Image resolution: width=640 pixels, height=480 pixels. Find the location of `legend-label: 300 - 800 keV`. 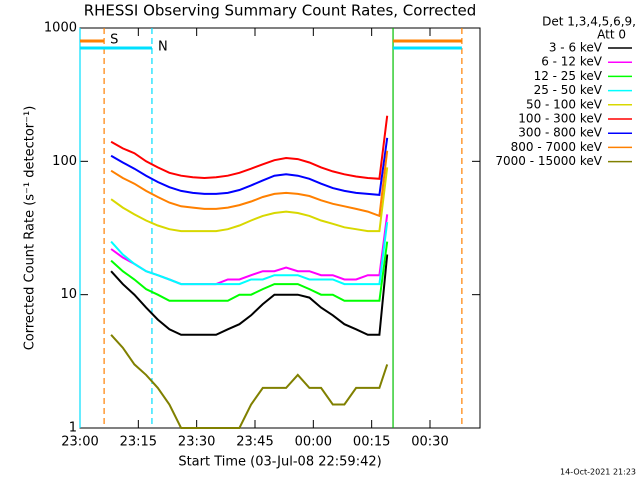

legend-label: 300 - 800 keV is located at coordinates (560, 133).